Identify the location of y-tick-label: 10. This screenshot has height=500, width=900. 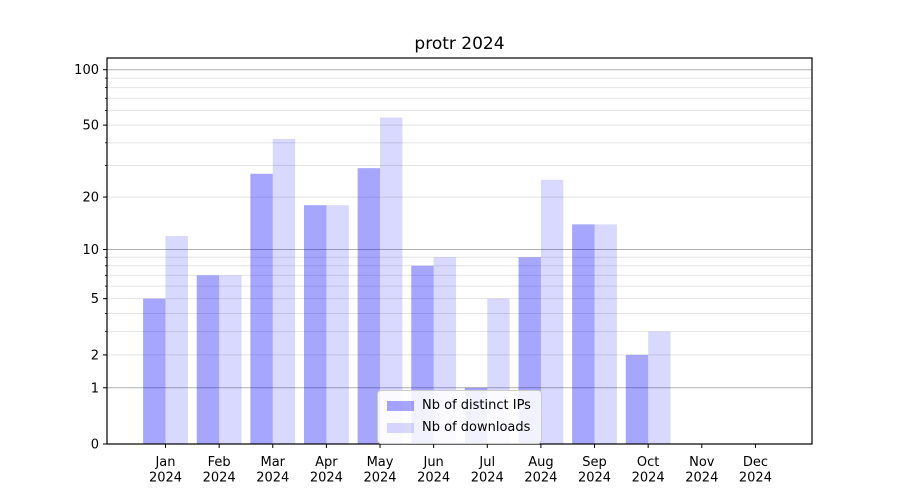
(90, 250).